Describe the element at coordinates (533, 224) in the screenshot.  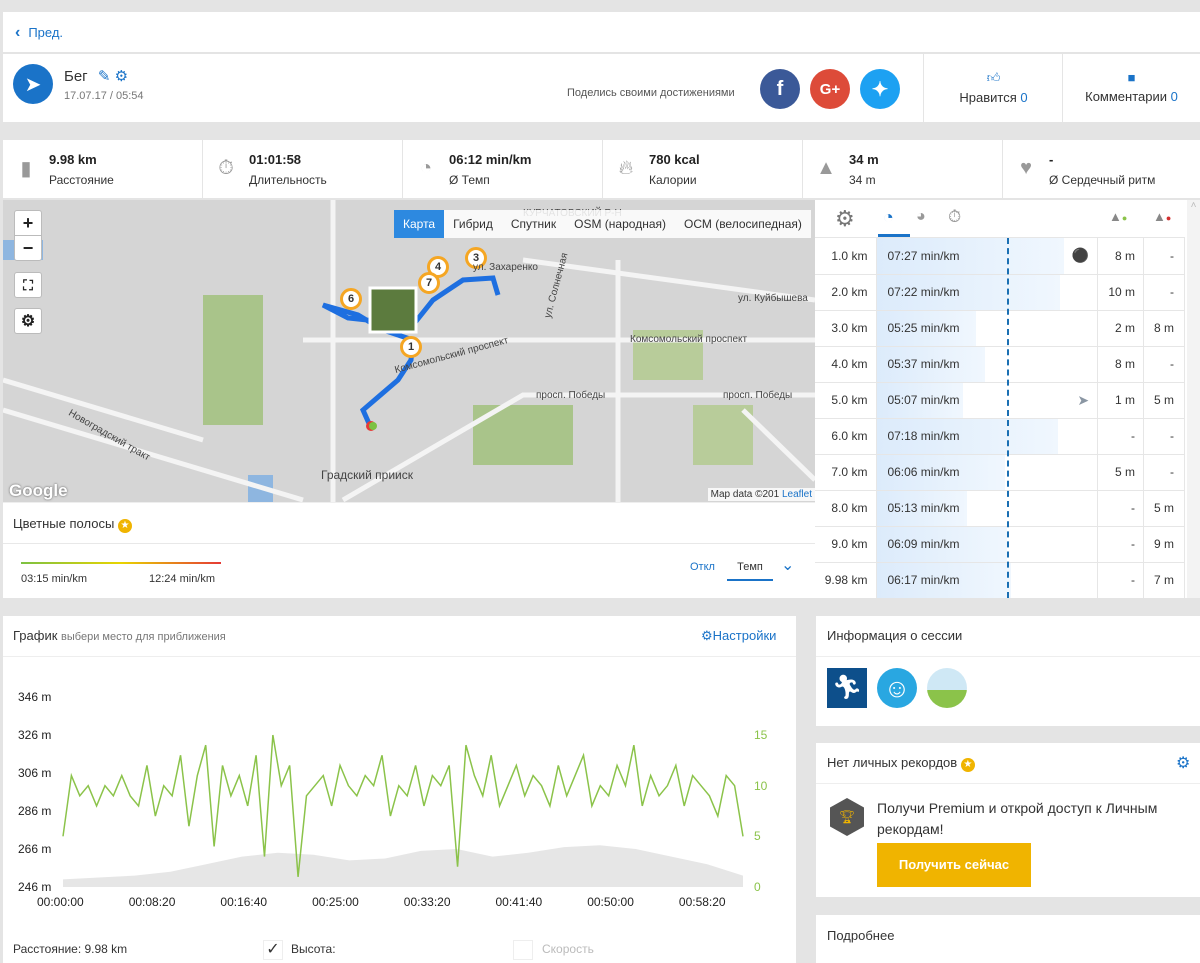
I see `map-tab: Спутник` at that location.